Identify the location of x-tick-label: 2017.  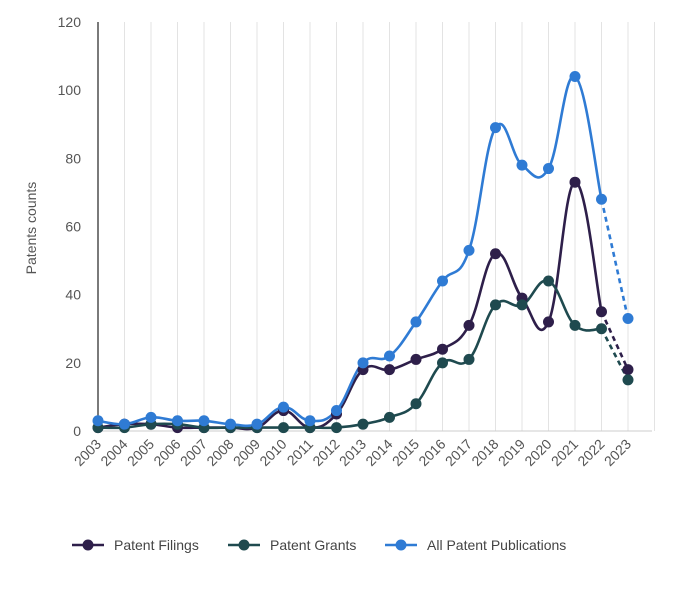
(458, 452).